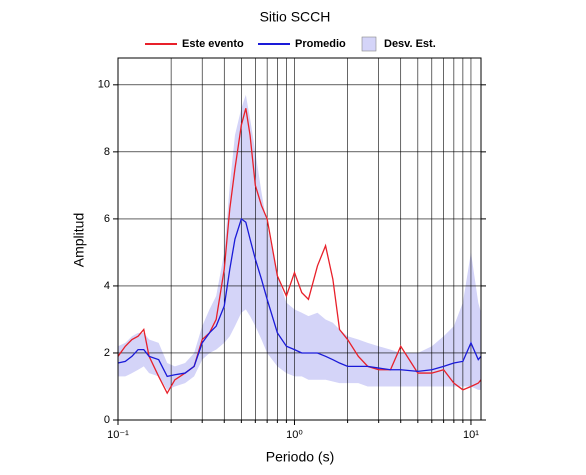  Describe the element at coordinates (107, 219) in the screenshot. I see `y-tick-label: 6` at that location.